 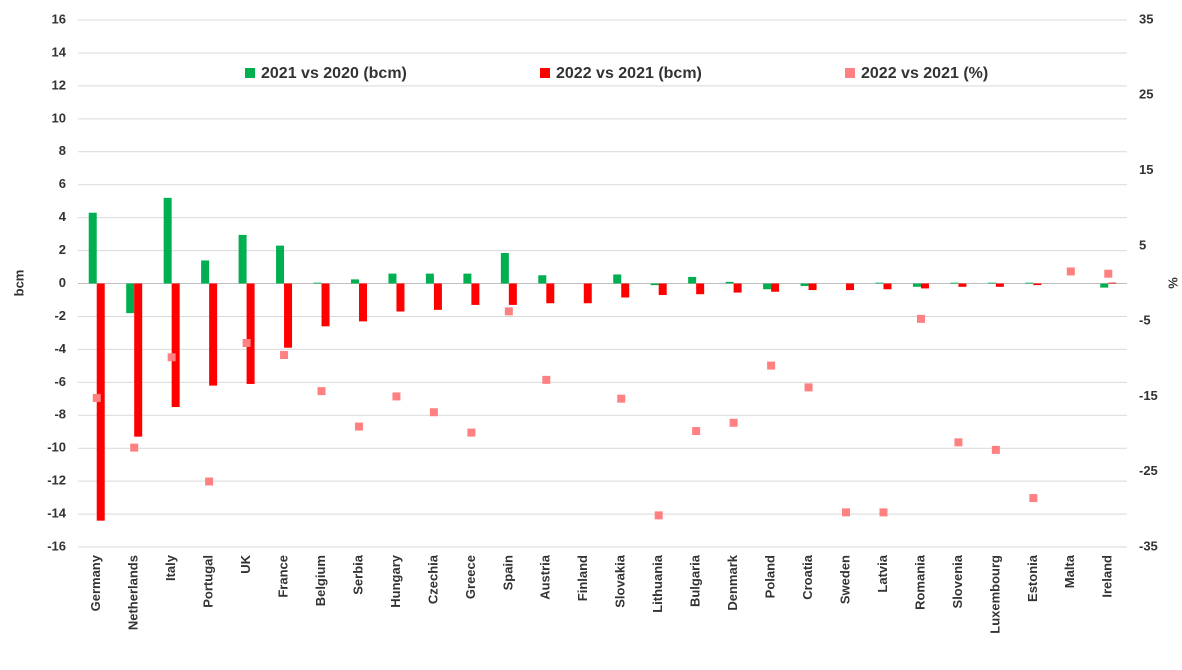 What do you see at coordinates (470, 577) in the screenshot?
I see `x-tick-label: Greece` at bounding box center [470, 577].